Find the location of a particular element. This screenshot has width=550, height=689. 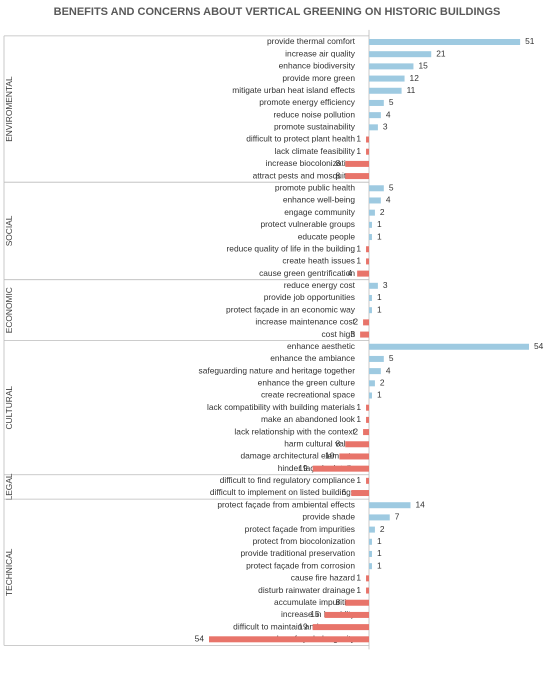

value-label: 11 is located at coordinates (411, 90).